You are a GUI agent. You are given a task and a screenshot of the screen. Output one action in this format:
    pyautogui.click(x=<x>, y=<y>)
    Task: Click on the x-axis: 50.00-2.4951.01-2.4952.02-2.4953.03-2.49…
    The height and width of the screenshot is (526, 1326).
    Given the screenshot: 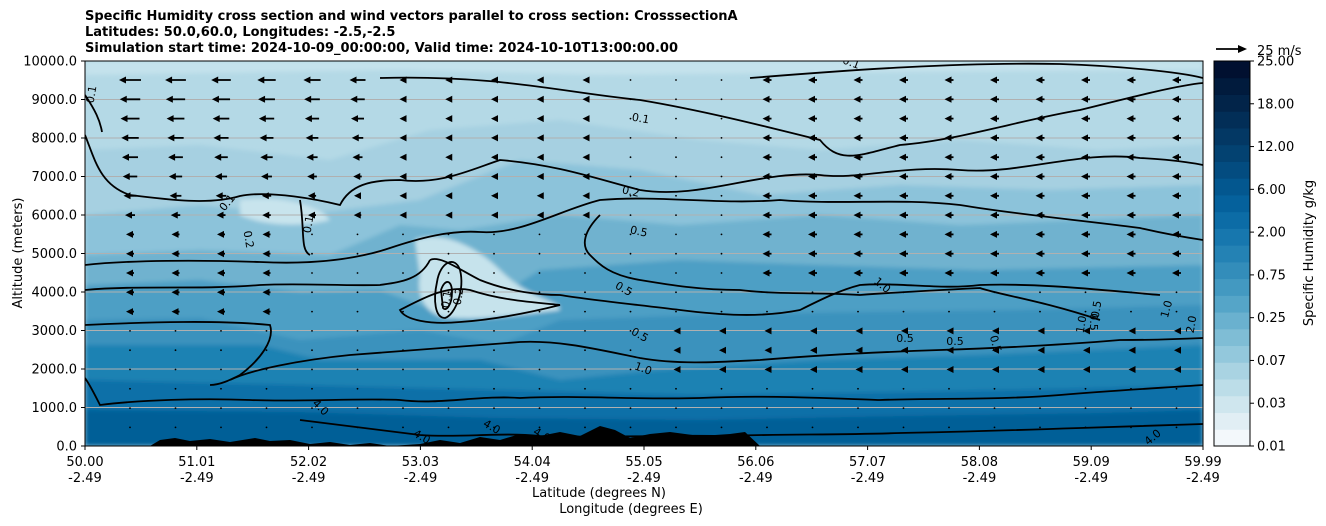 What is the action you would take?
    pyautogui.click(x=644, y=466)
    